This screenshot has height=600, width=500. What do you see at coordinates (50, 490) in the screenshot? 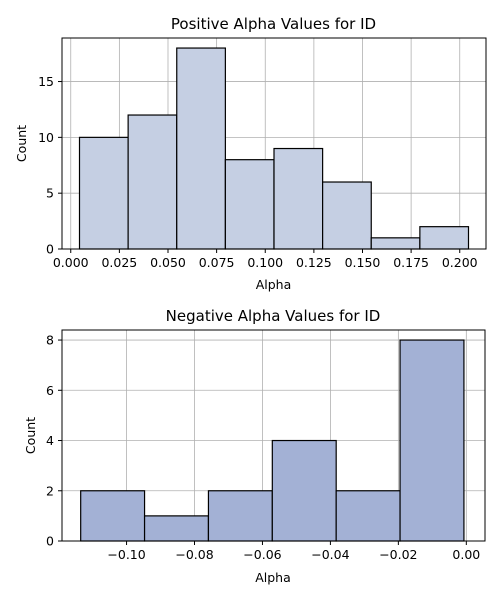
I see `y-tick-label: 2` at bounding box center [50, 490].